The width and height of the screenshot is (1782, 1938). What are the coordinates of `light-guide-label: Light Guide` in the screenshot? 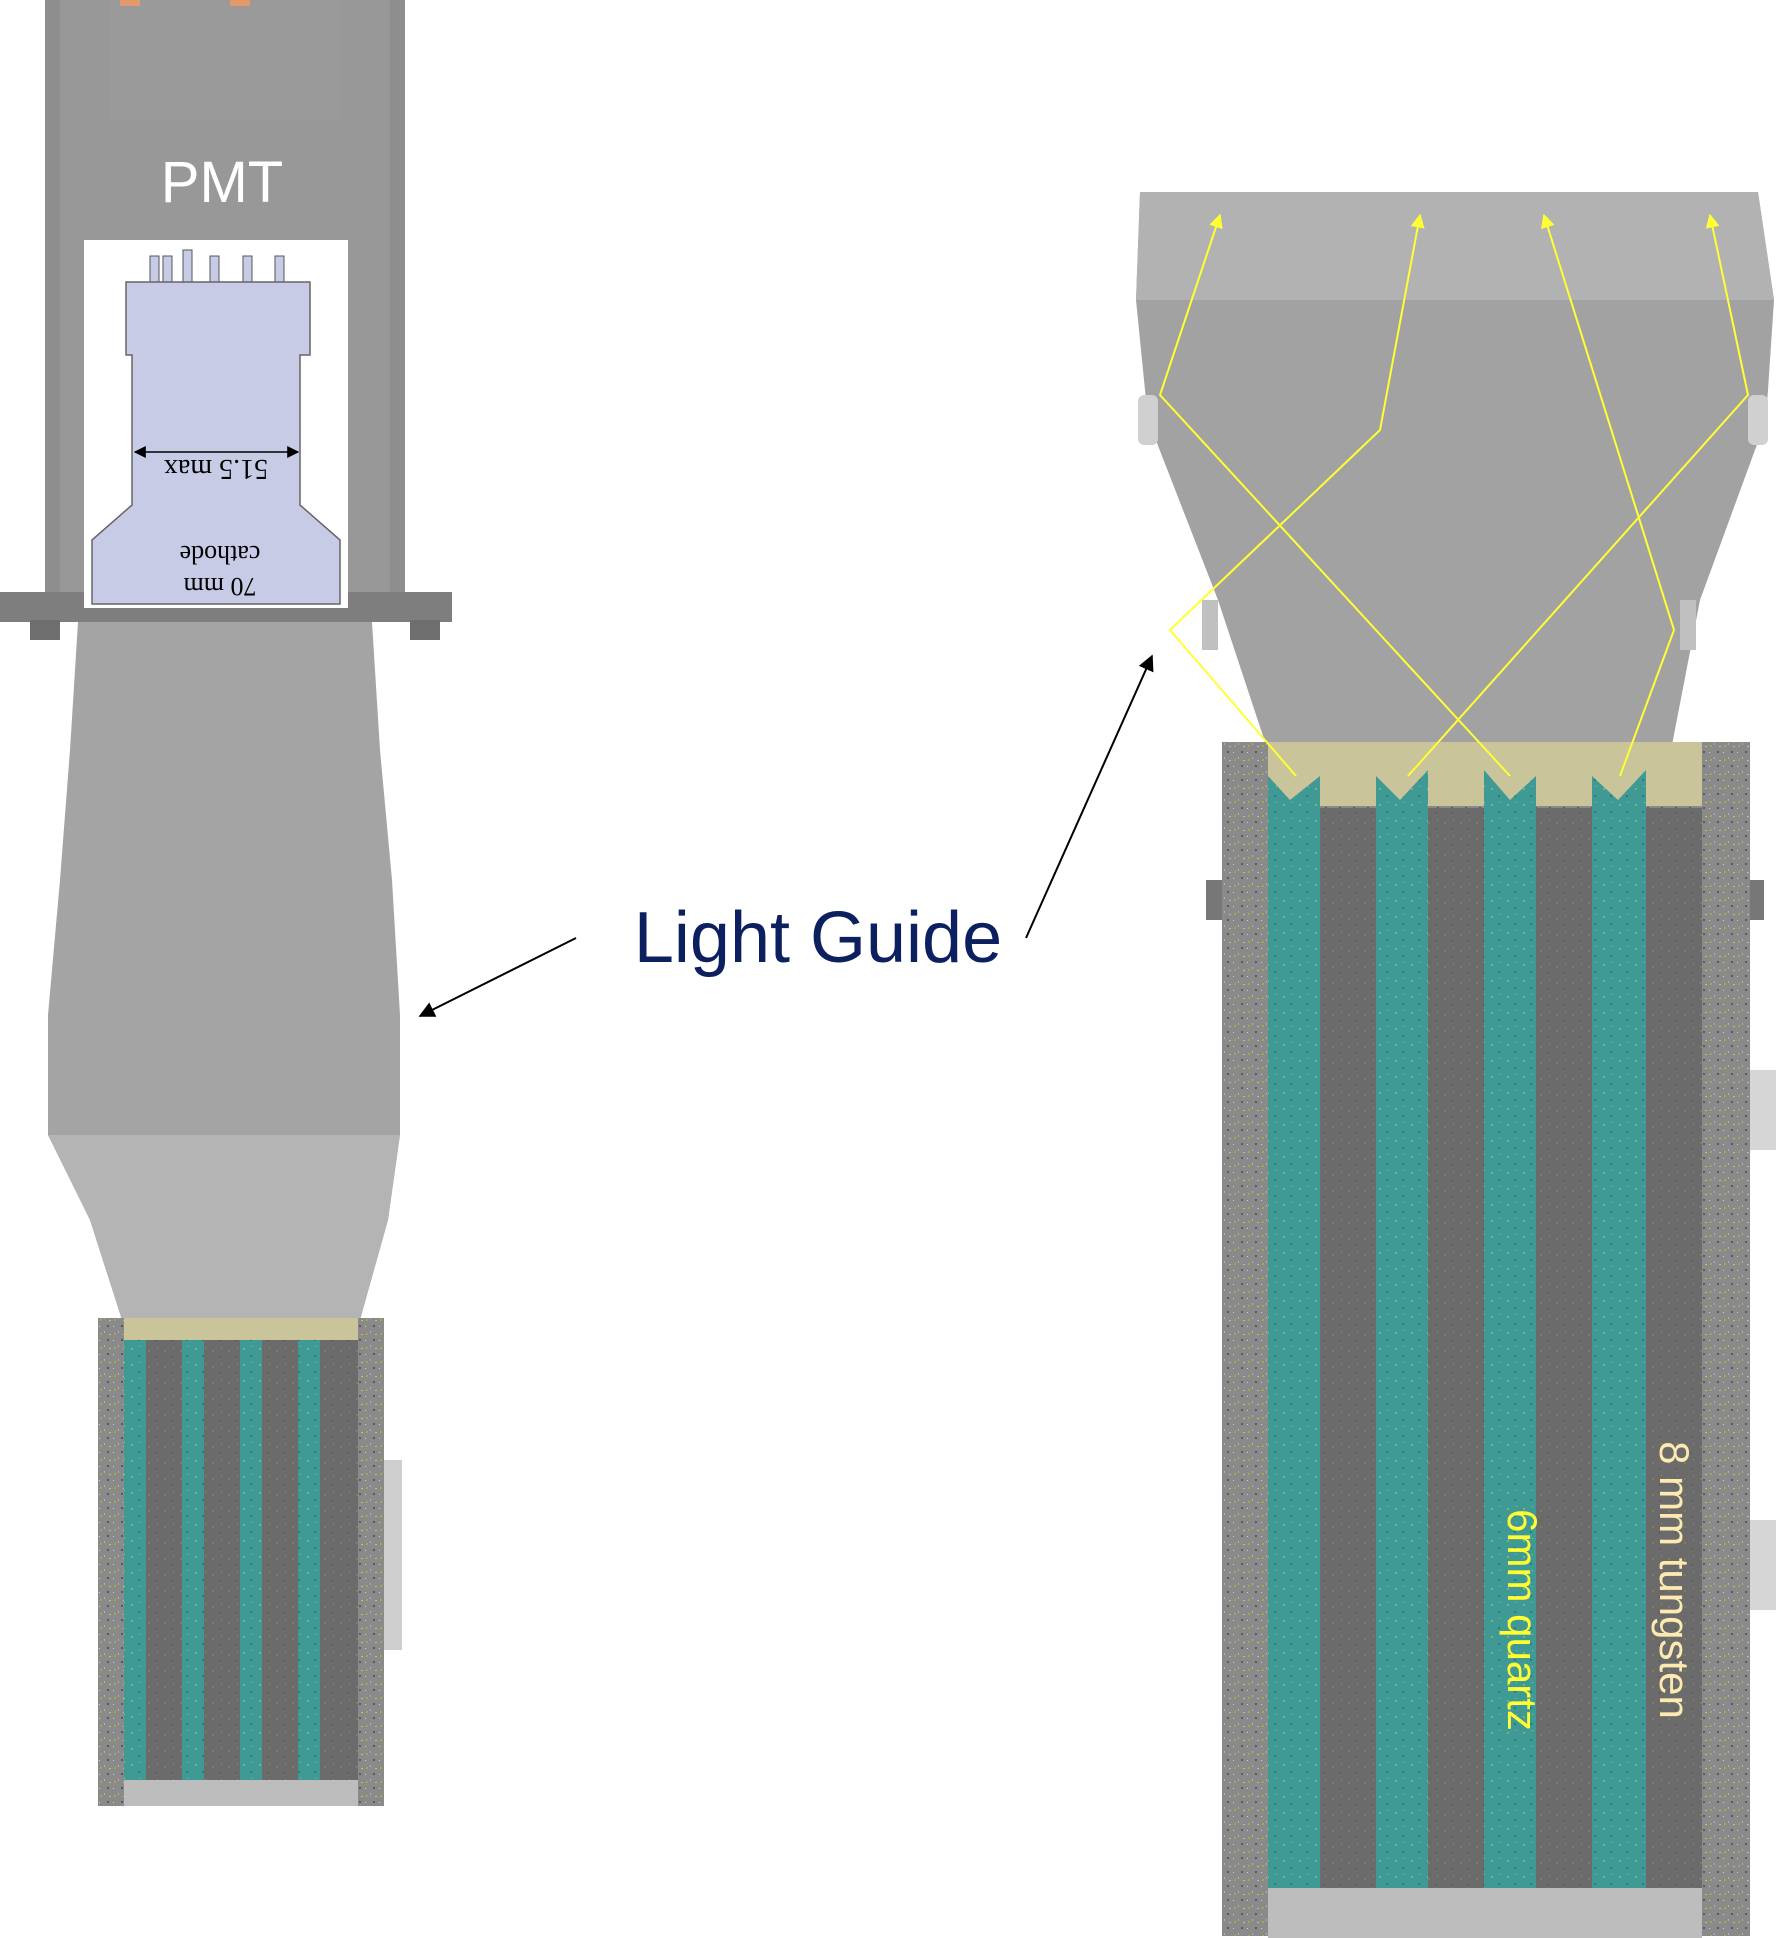 It's located at (818, 938).